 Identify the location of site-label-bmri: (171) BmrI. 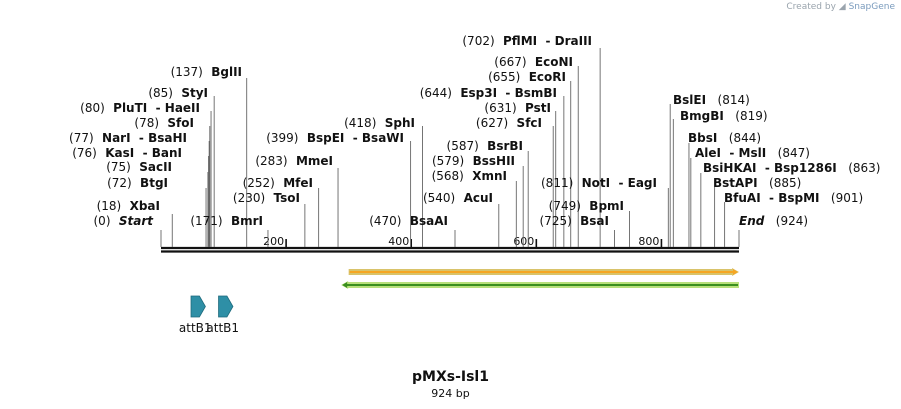
(226, 221).